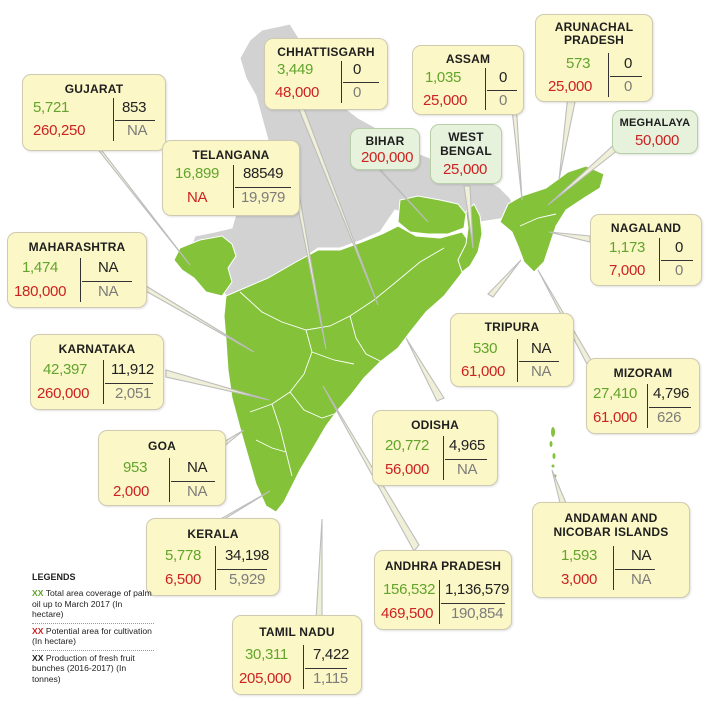 This screenshot has height=704, width=711. I want to click on state-name: WEST BENGAL, so click(466, 144).